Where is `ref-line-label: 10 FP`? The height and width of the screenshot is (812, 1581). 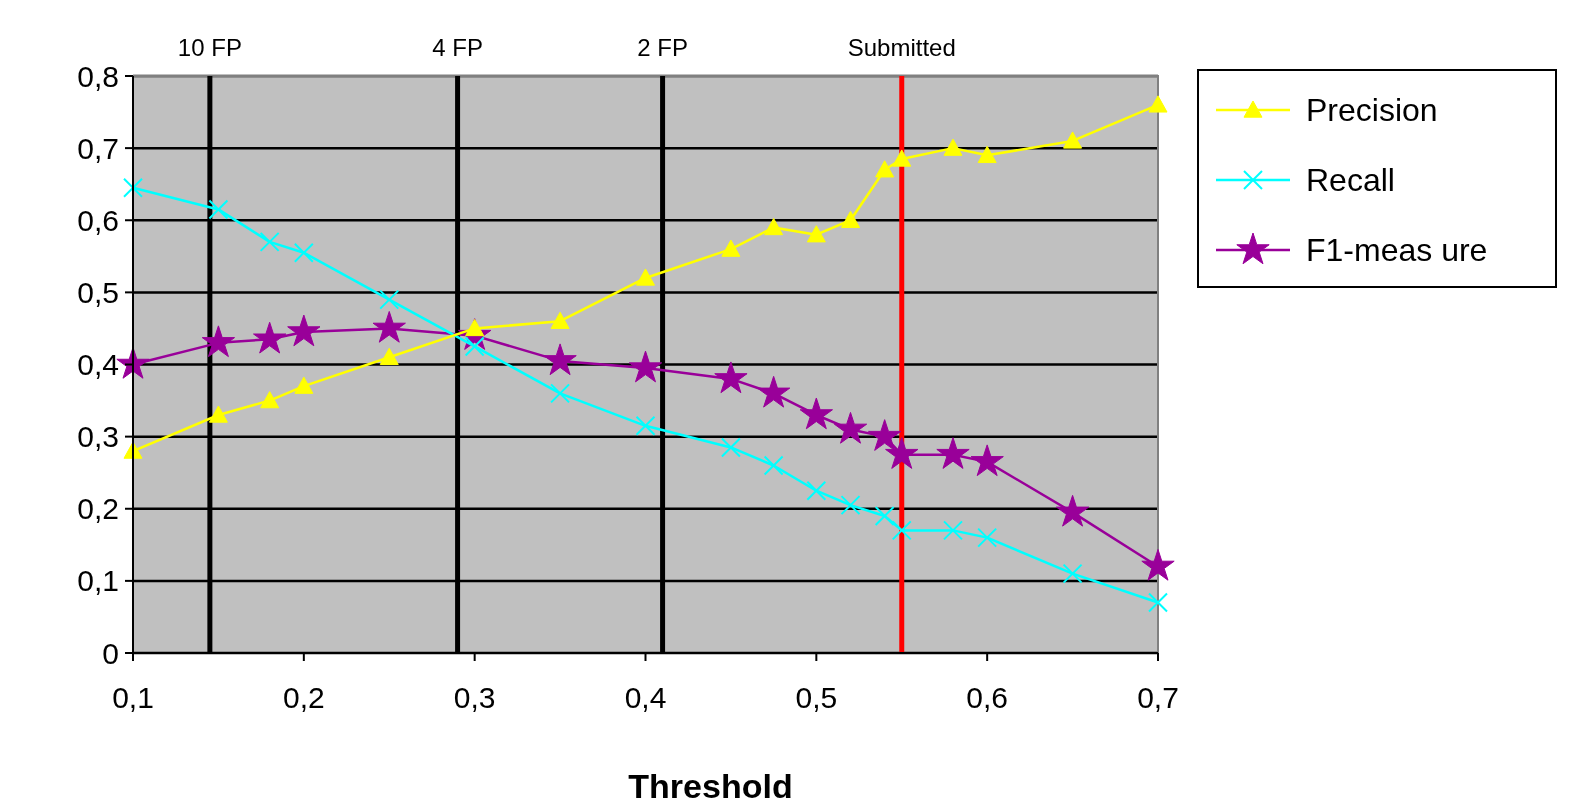 ref-line-label: 10 FP is located at coordinates (209, 47).